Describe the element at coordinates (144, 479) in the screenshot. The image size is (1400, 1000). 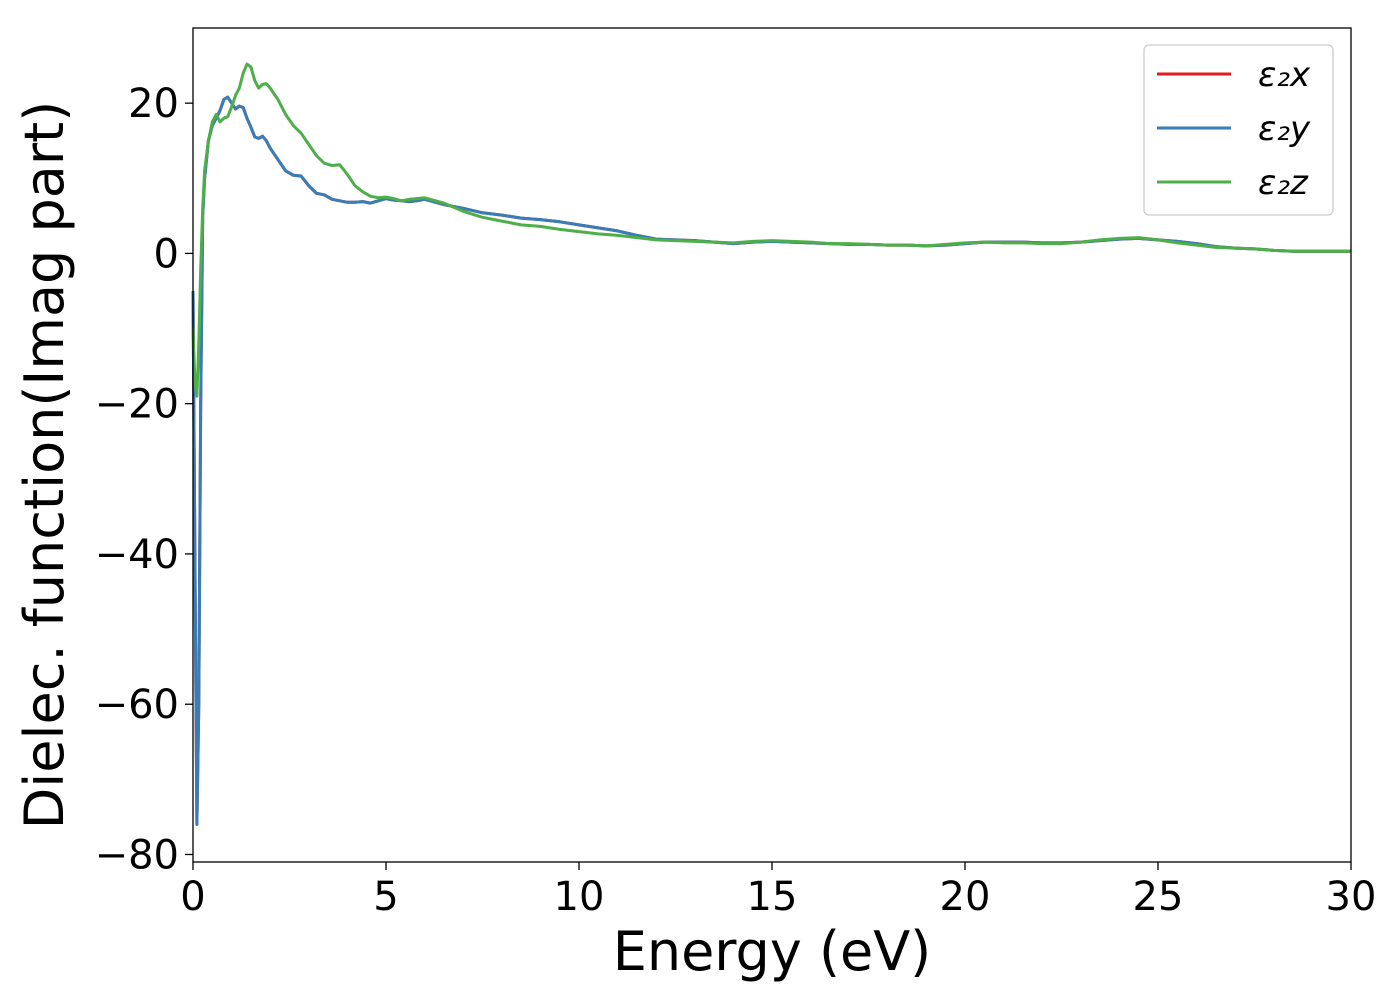
I see `y-axis-ticks: 20 0 −20 −40 −60 −80` at that location.